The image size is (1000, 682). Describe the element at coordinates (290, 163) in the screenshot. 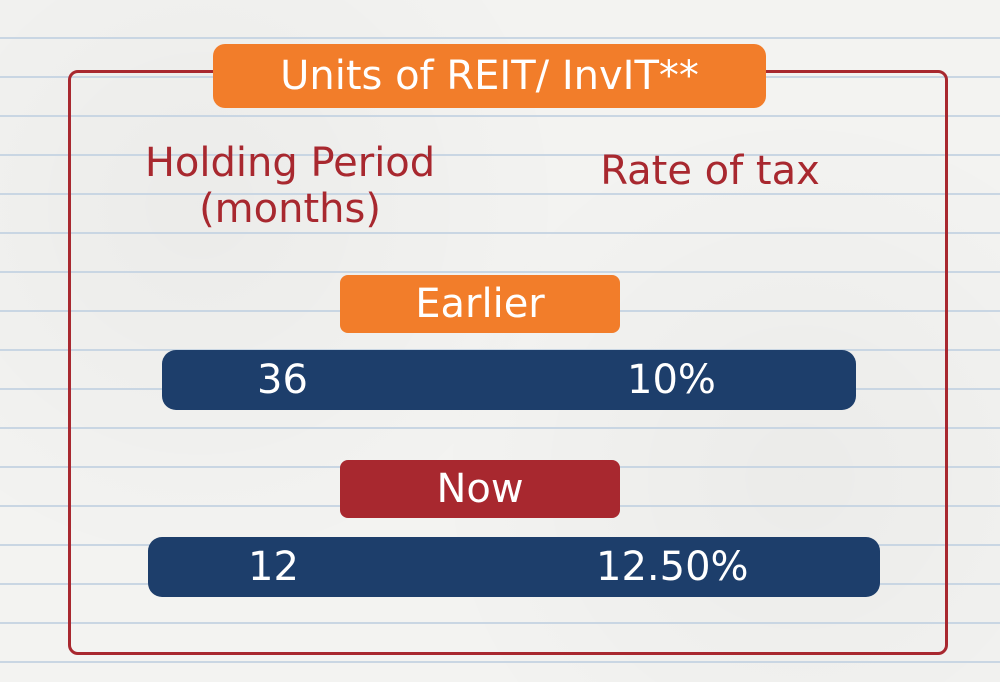

I see `holding-period-header-line1: Holding Period` at that location.